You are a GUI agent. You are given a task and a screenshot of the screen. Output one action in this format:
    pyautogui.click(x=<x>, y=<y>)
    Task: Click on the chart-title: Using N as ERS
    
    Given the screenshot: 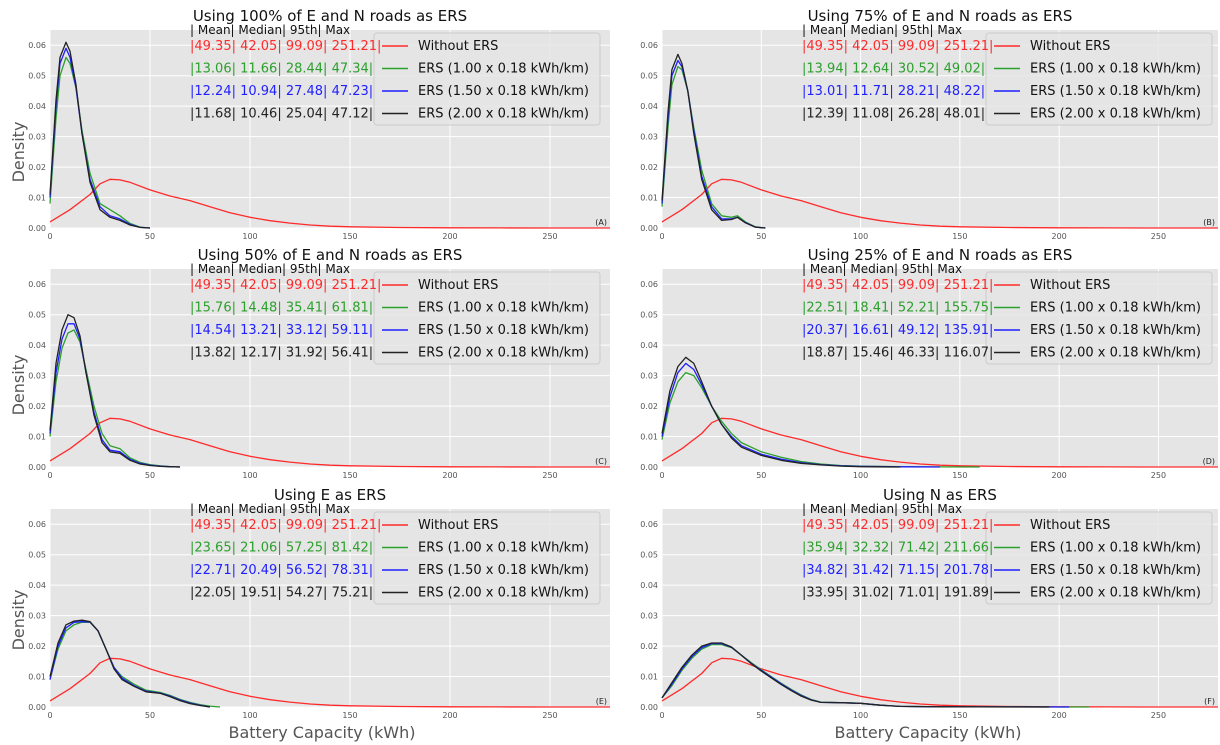 What is the action you would take?
    pyautogui.click(x=940, y=495)
    